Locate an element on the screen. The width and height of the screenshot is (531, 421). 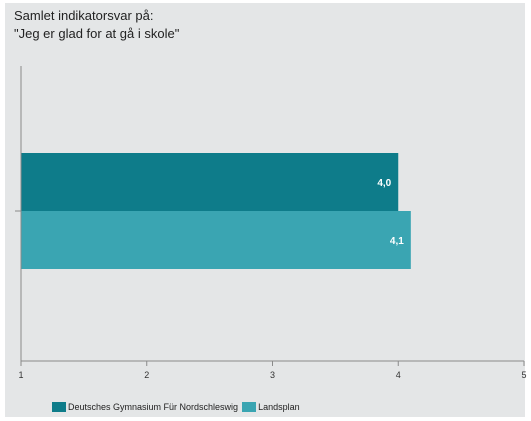
legend-label-school: Deutsches Gymnasium Für Nordschleswig is located at coordinates (153, 407).